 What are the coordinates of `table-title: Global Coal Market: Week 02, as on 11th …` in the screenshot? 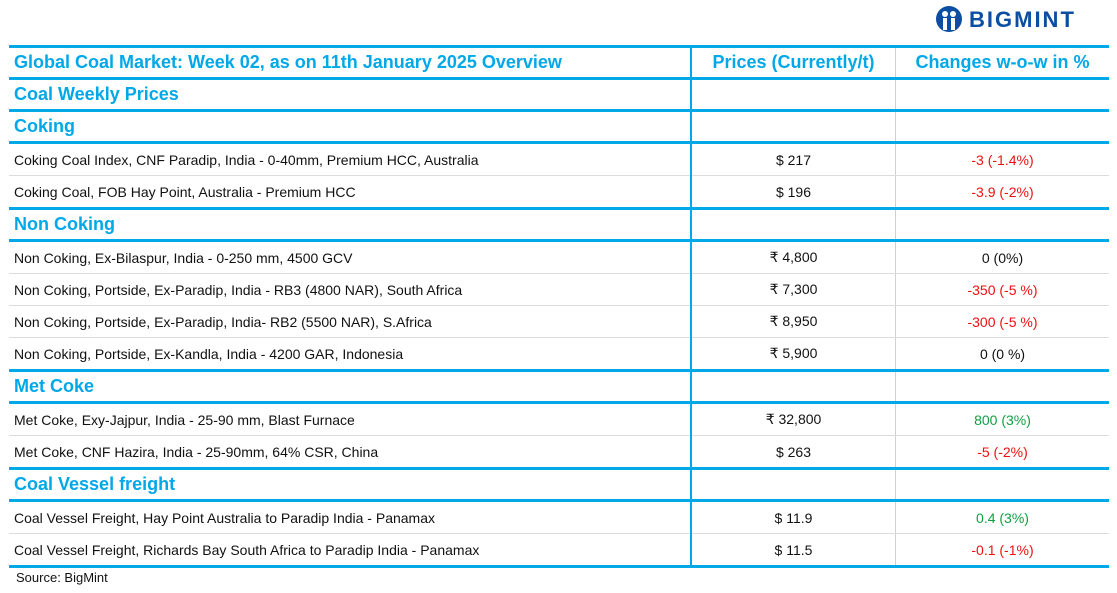 It's located at (350, 62).